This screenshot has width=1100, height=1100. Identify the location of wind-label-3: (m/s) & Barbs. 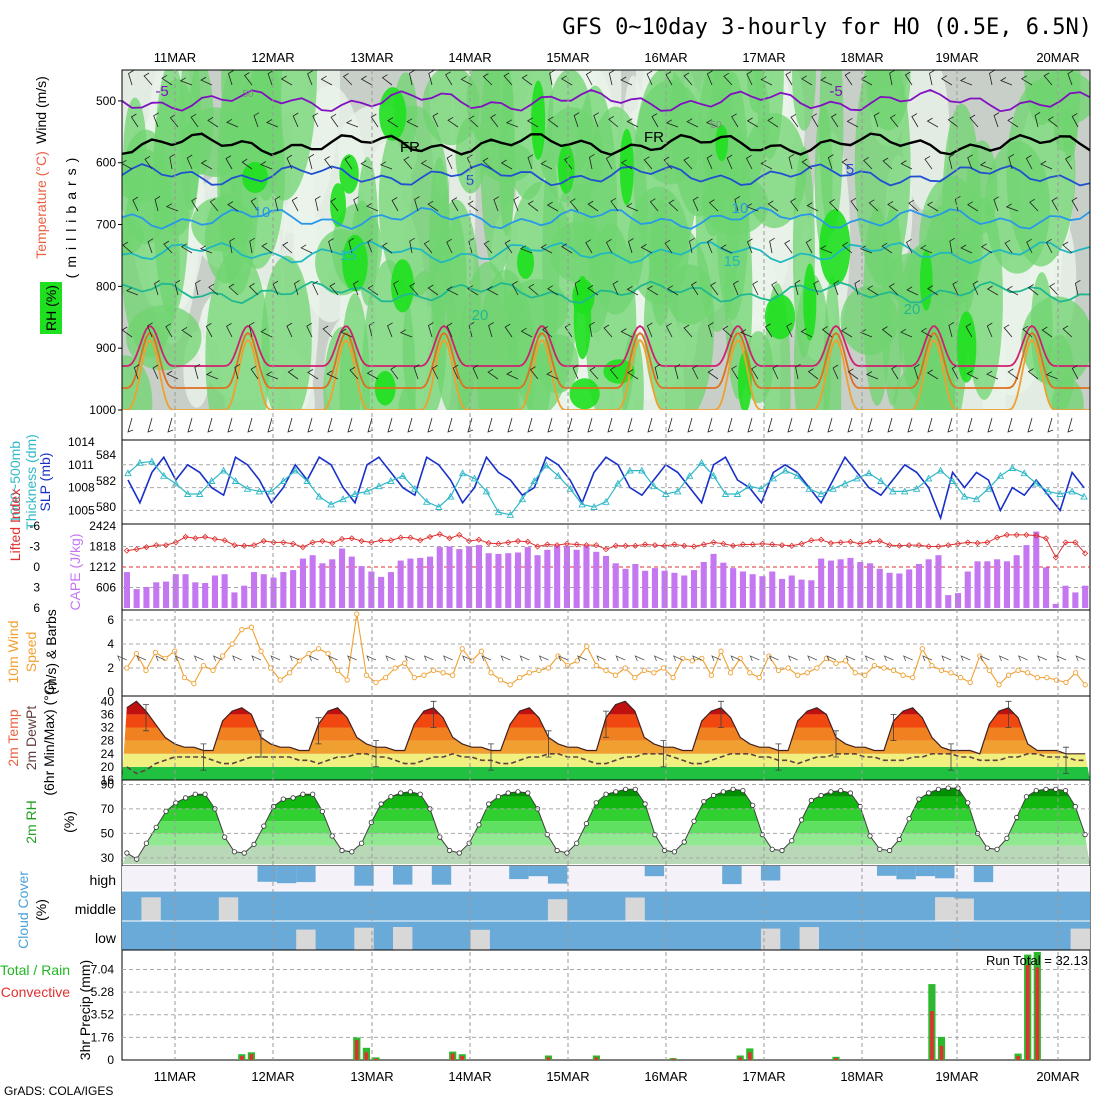
(51, 652).